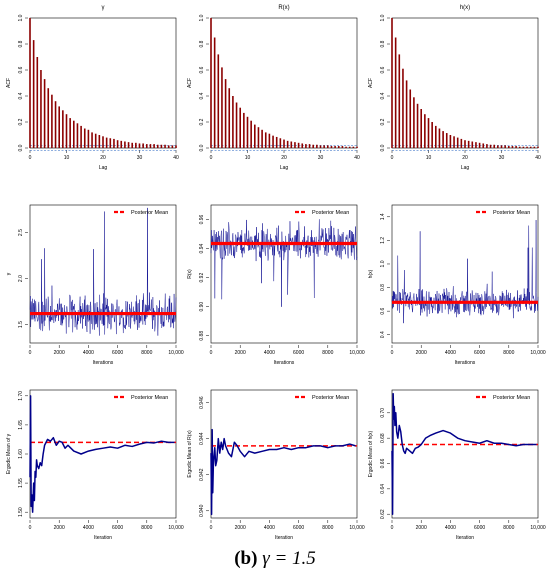 Image resolution: width=550 pixels, height=583 pixels. What do you see at coordinates (538, 158) in the screenshot?
I see `x-tick-label: 40` at bounding box center [538, 158].